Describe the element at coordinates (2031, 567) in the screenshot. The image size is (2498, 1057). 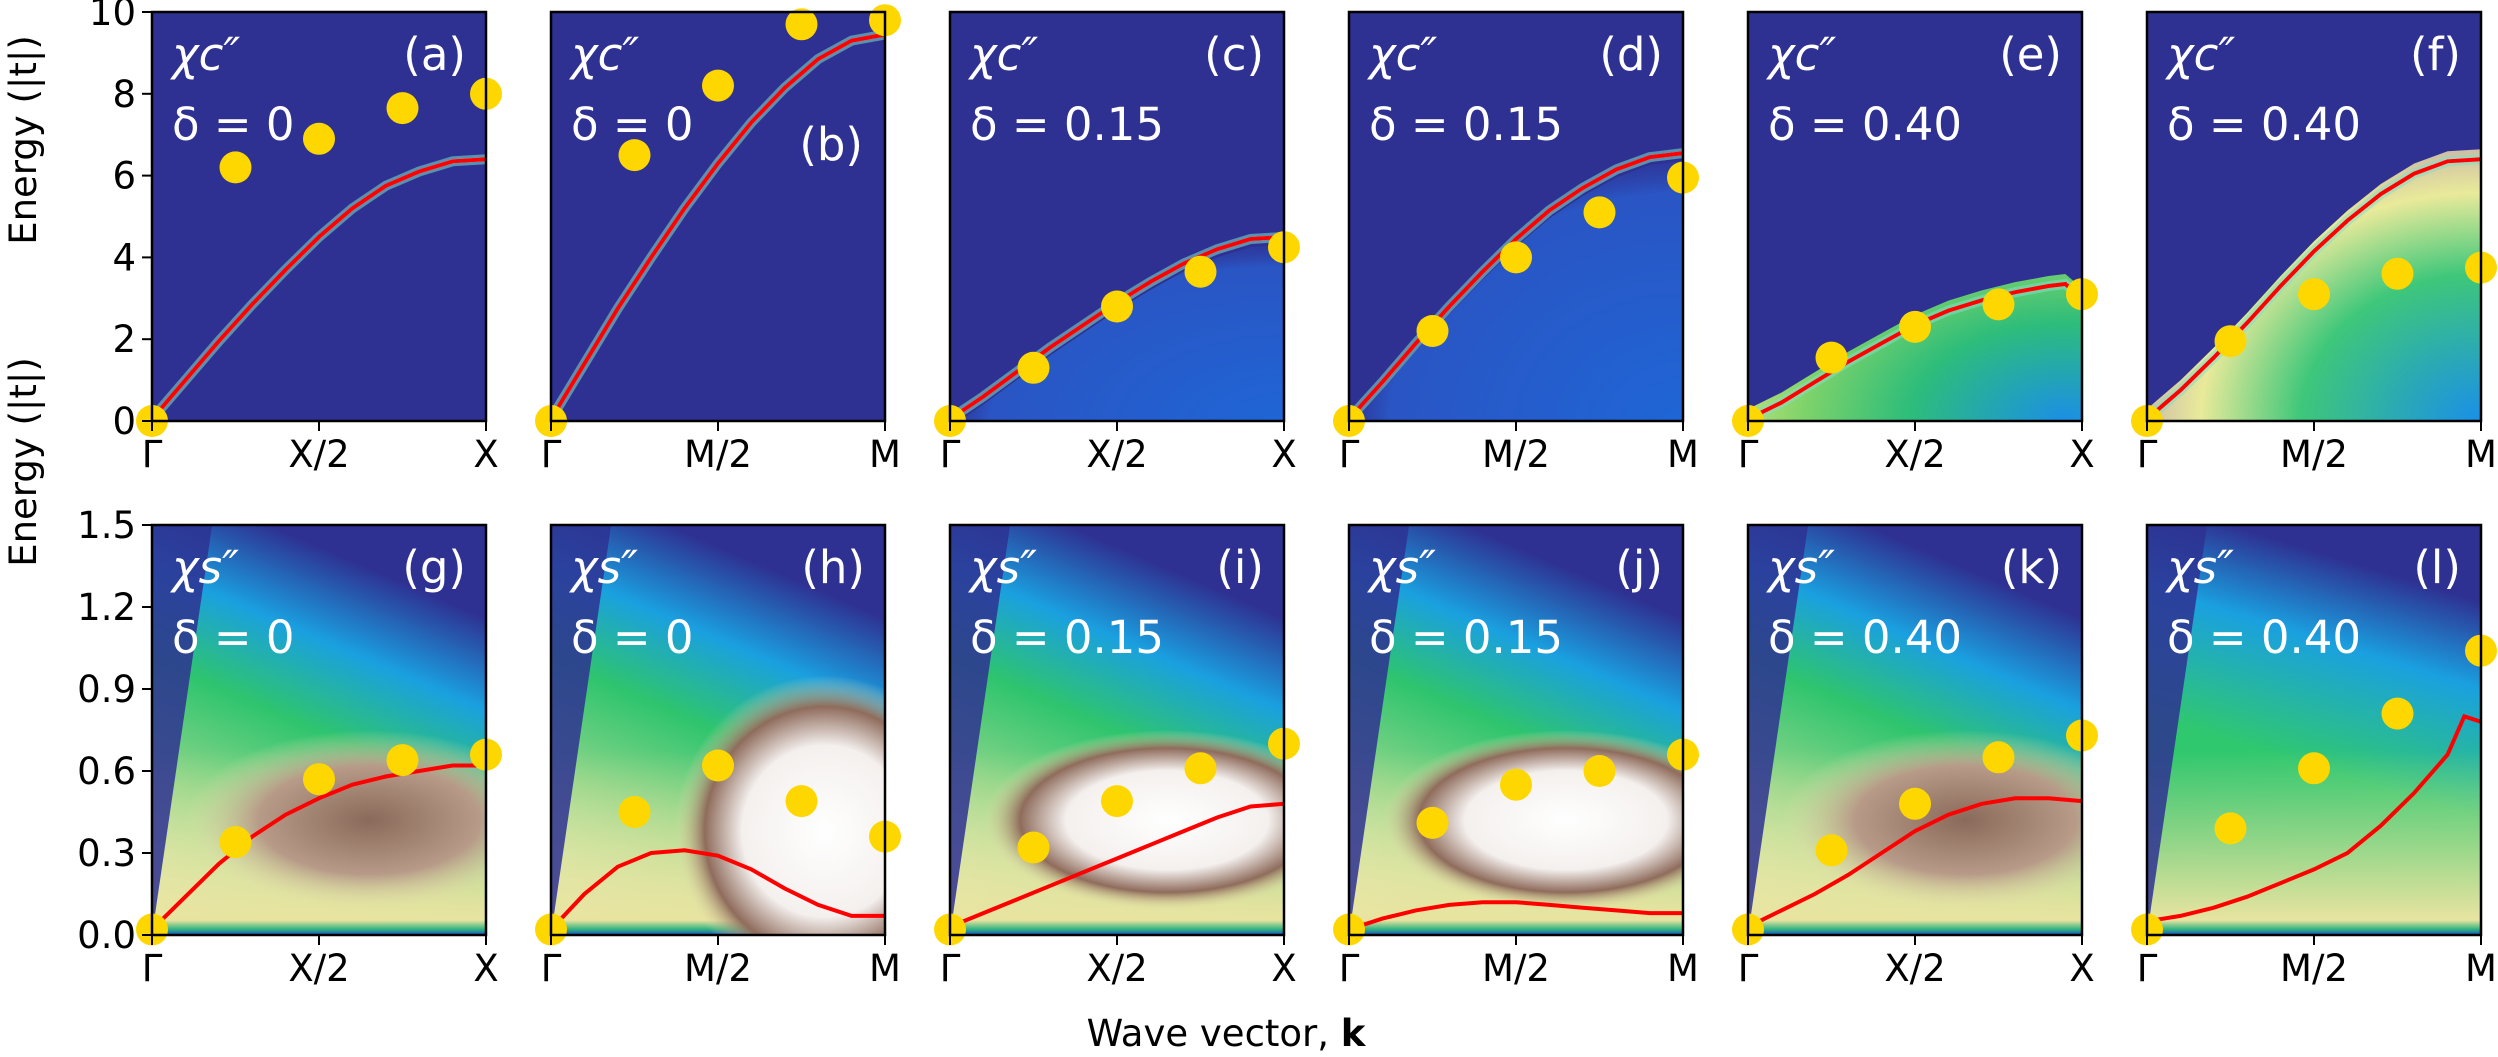
I see `panel-letter: (k)` at that location.